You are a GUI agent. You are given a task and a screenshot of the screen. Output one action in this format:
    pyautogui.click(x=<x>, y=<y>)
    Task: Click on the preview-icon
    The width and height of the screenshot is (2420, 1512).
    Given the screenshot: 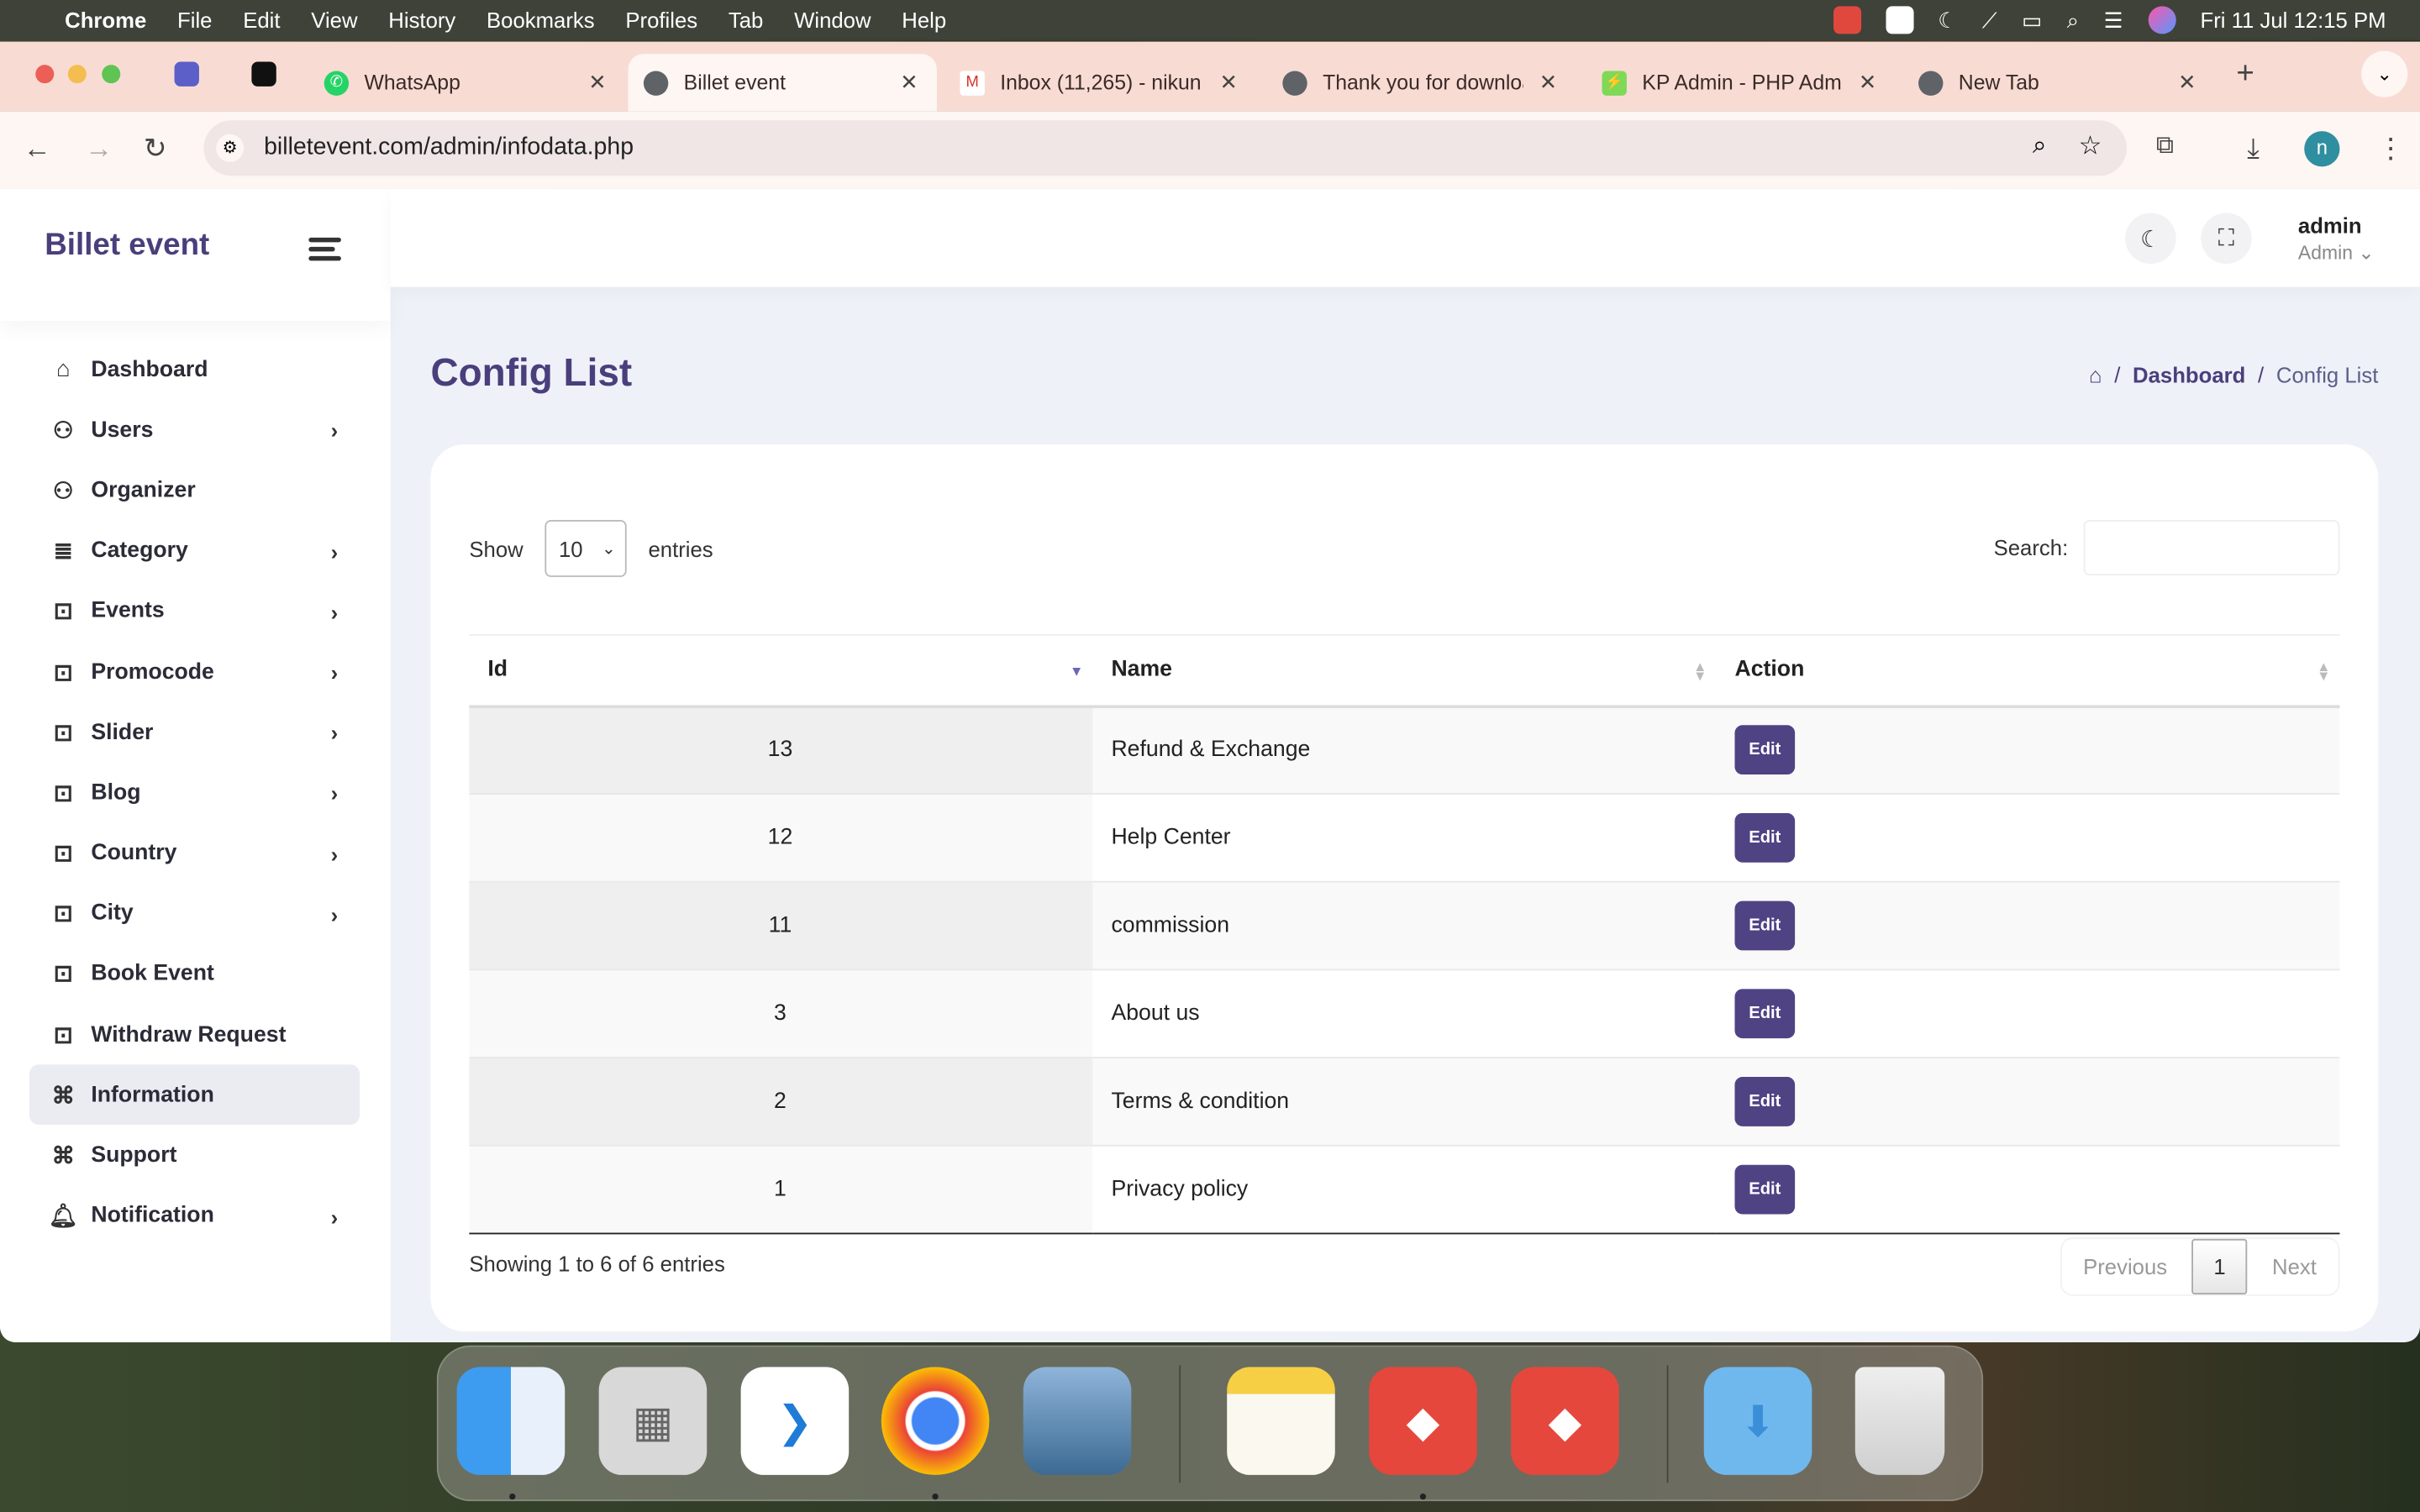 What is the action you would take?
    pyautogui.click(x=1077, y=1421)
    